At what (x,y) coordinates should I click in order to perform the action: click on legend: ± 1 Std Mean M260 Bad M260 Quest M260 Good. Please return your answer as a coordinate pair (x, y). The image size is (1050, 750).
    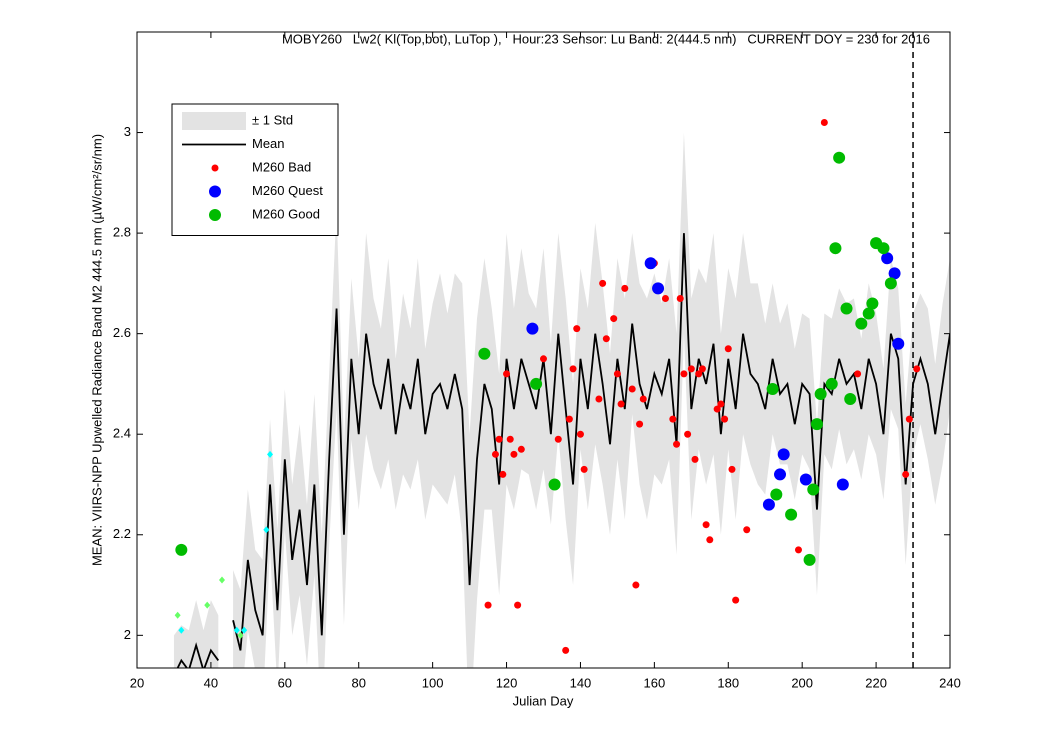
    Looking at the image, I should click on (255, 169).